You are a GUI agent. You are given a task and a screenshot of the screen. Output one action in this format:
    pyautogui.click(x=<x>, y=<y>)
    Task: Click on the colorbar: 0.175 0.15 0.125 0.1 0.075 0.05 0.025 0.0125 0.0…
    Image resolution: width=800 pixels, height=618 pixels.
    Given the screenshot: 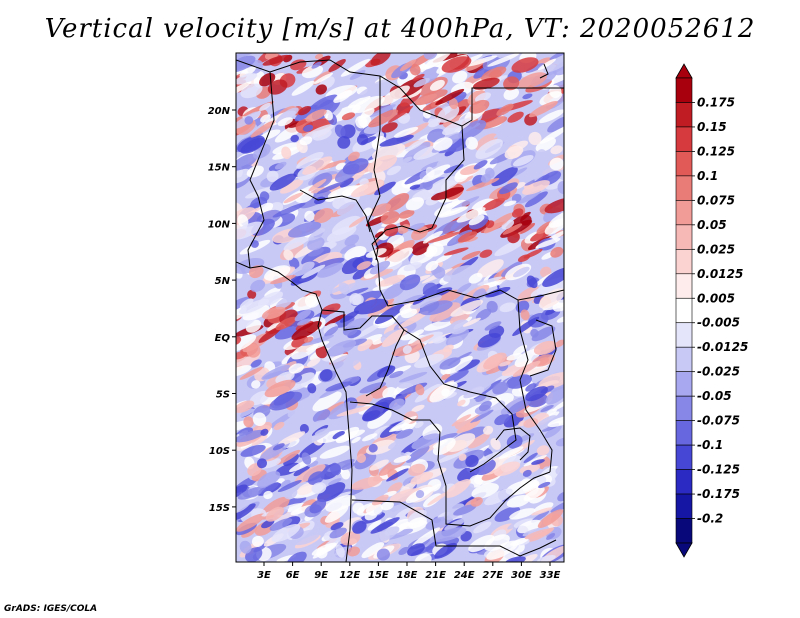 What is the action you would take?
    pyautogui.click(x=711, y=310)
    